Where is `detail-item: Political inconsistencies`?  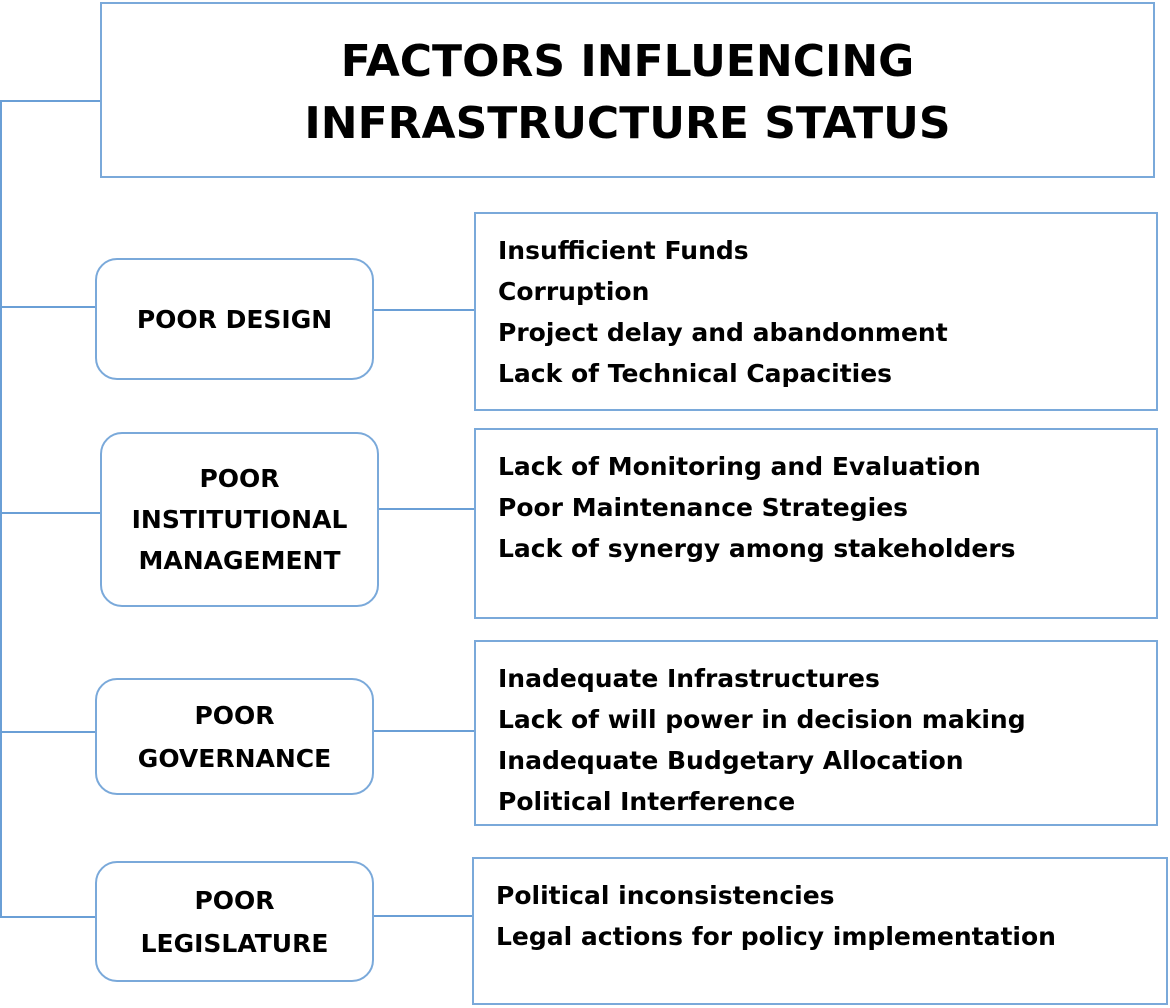 detail-item: Political inconsistencies is located at coordinates (665, 895).